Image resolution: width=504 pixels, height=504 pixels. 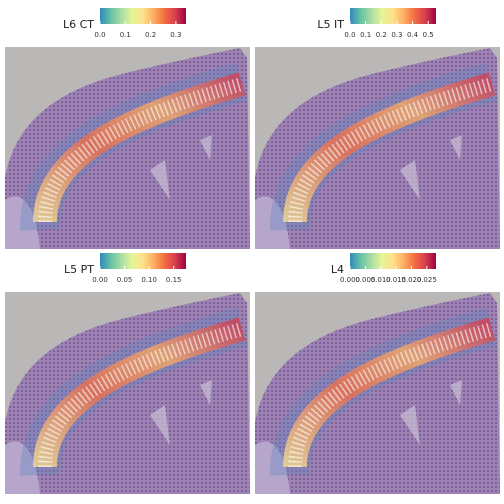 I want to click on colorbar-tick-label: 0.05, so click(x=125, y=280).